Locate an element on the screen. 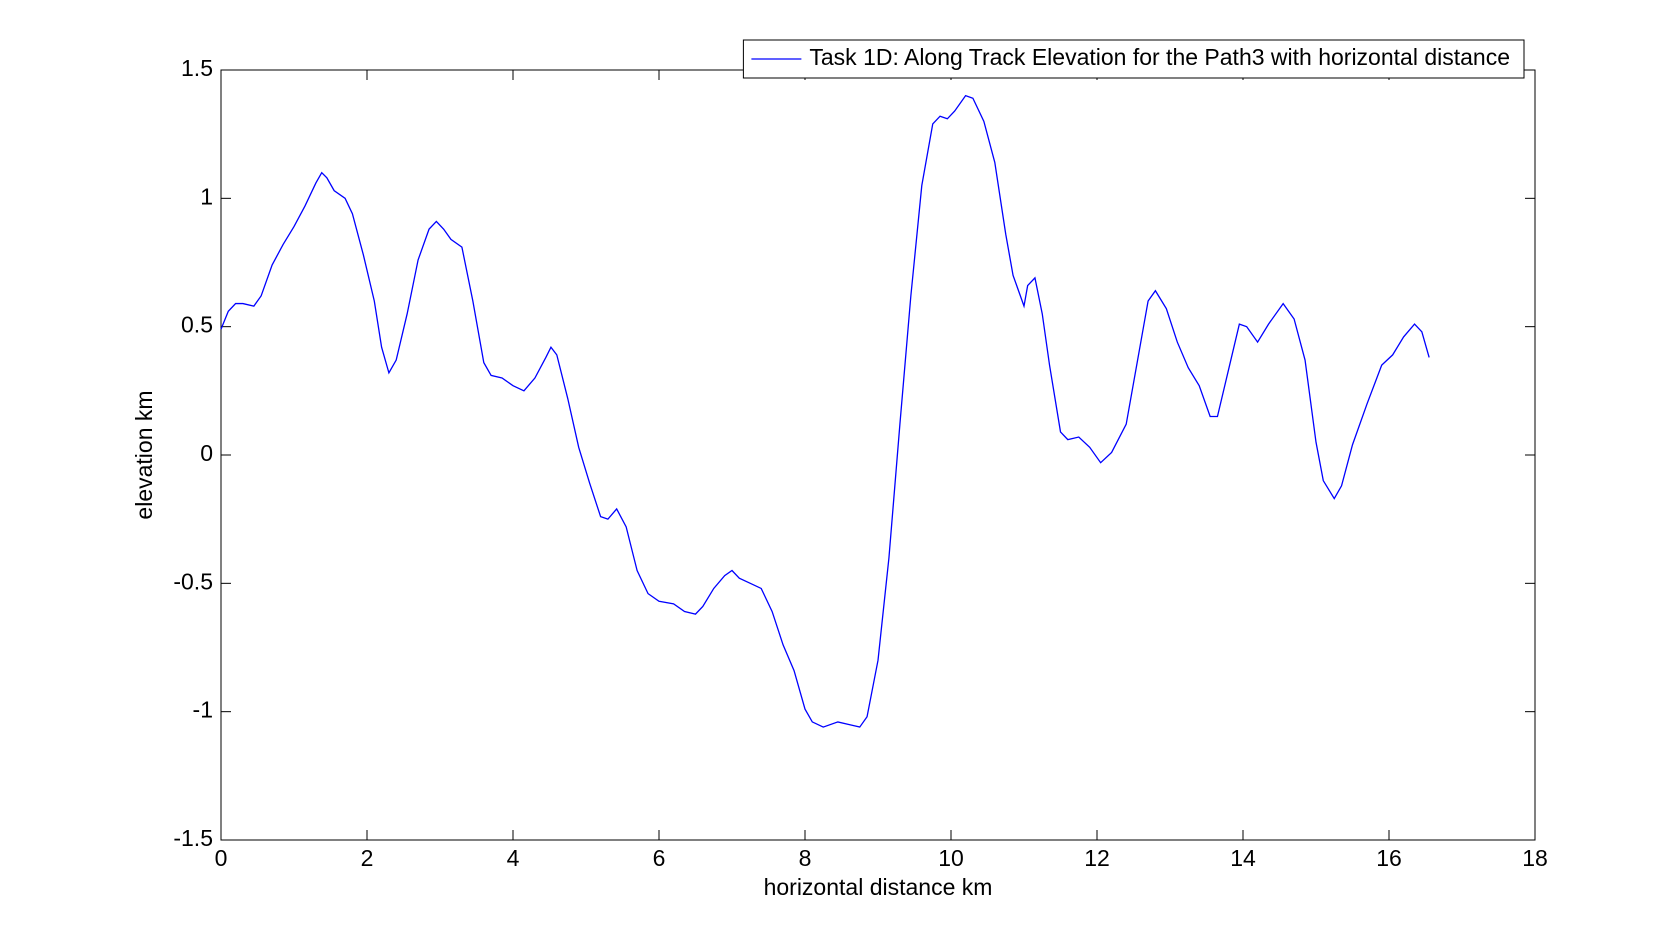 Image resolution: width=1680 pixels, height=934 pixels. x-tick-label: 18 is located at coordinates (1535, 858).